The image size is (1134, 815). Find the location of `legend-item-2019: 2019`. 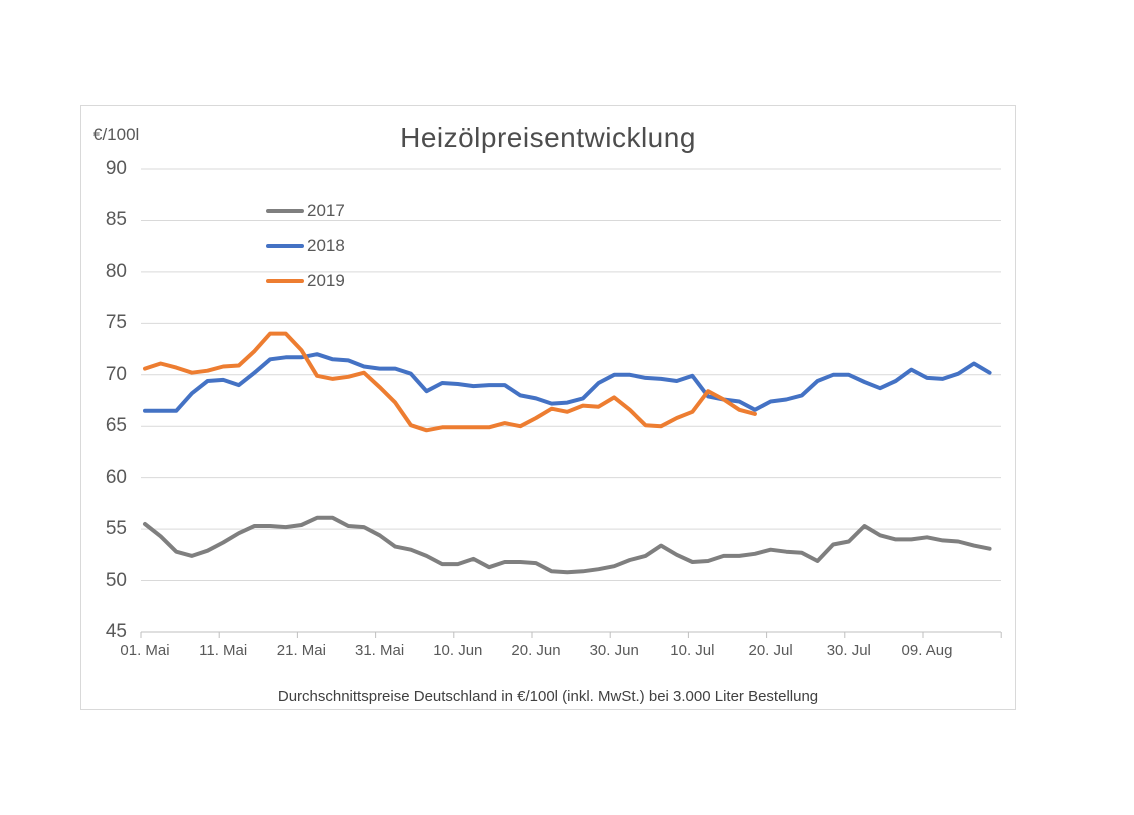

legend-item-2019: 2019 is located at coordinates (305, 280).